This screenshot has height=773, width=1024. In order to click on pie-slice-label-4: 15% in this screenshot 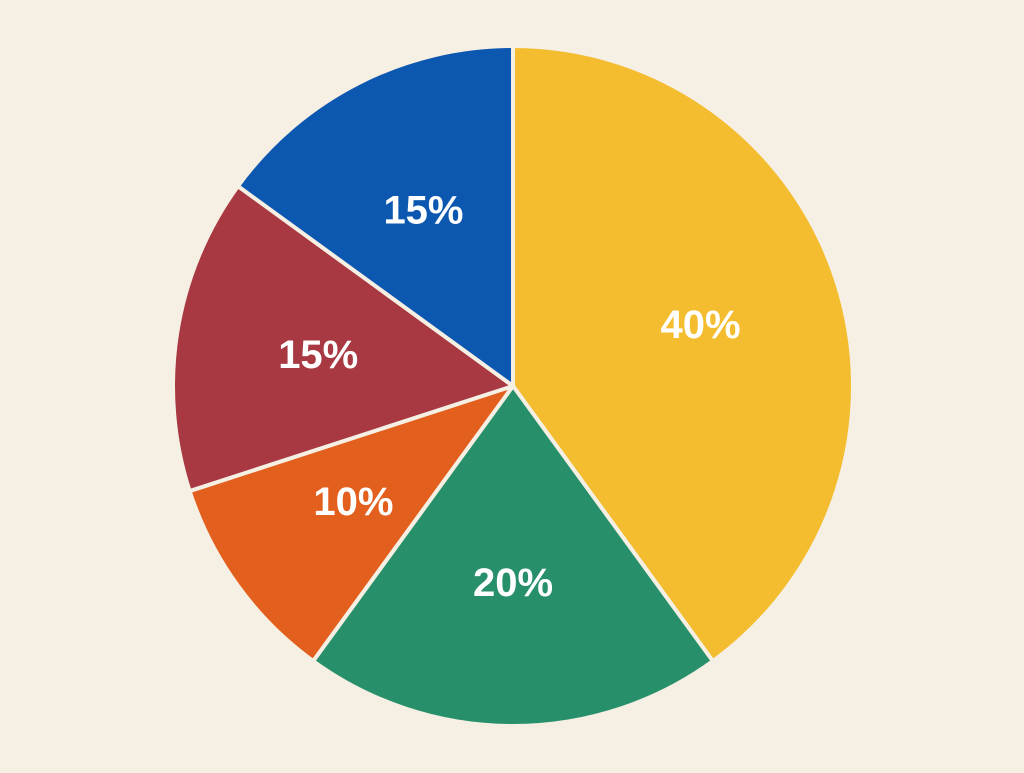, I will do `click(423, 210)`.